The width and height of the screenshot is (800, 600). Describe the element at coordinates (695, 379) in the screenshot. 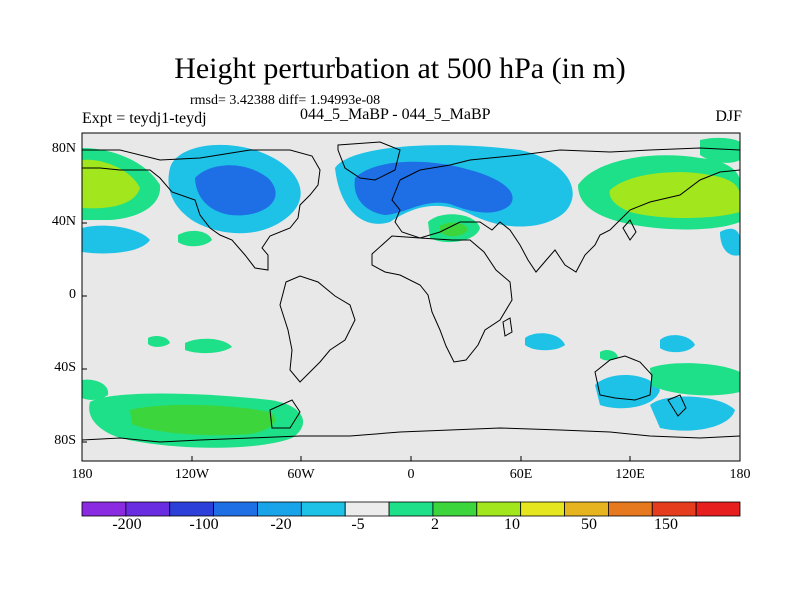

I see `contour-pos-south-east` at that location.